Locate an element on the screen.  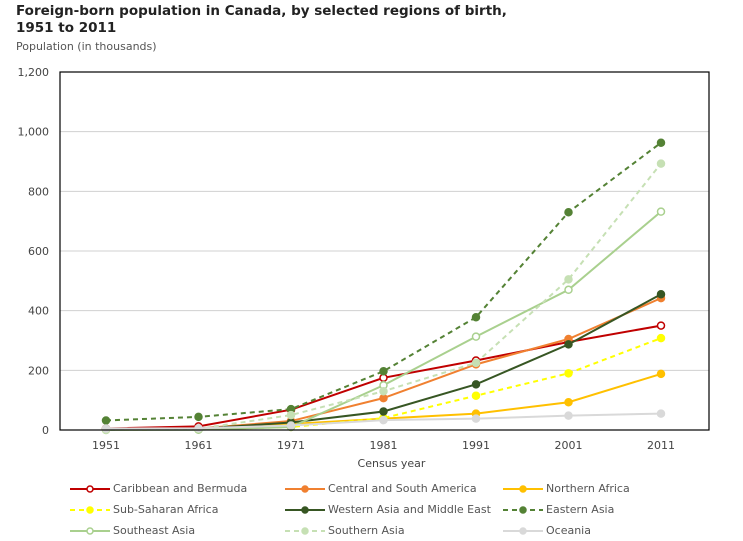
legend-label: Central and South America is located at coordinates (402, 488).